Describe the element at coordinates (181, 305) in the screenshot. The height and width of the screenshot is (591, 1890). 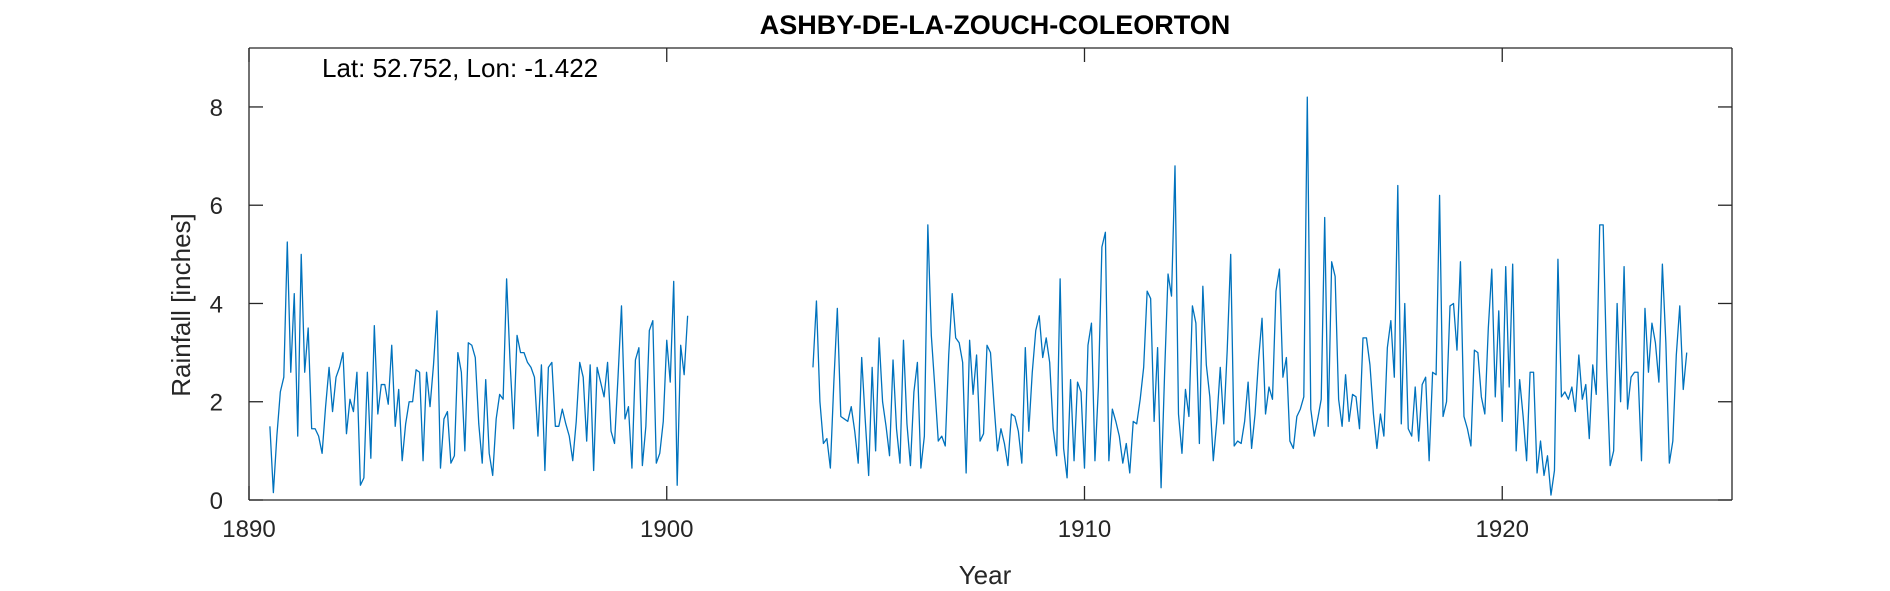
I see `y-axis-label: Rainfall [inches]` at that location.